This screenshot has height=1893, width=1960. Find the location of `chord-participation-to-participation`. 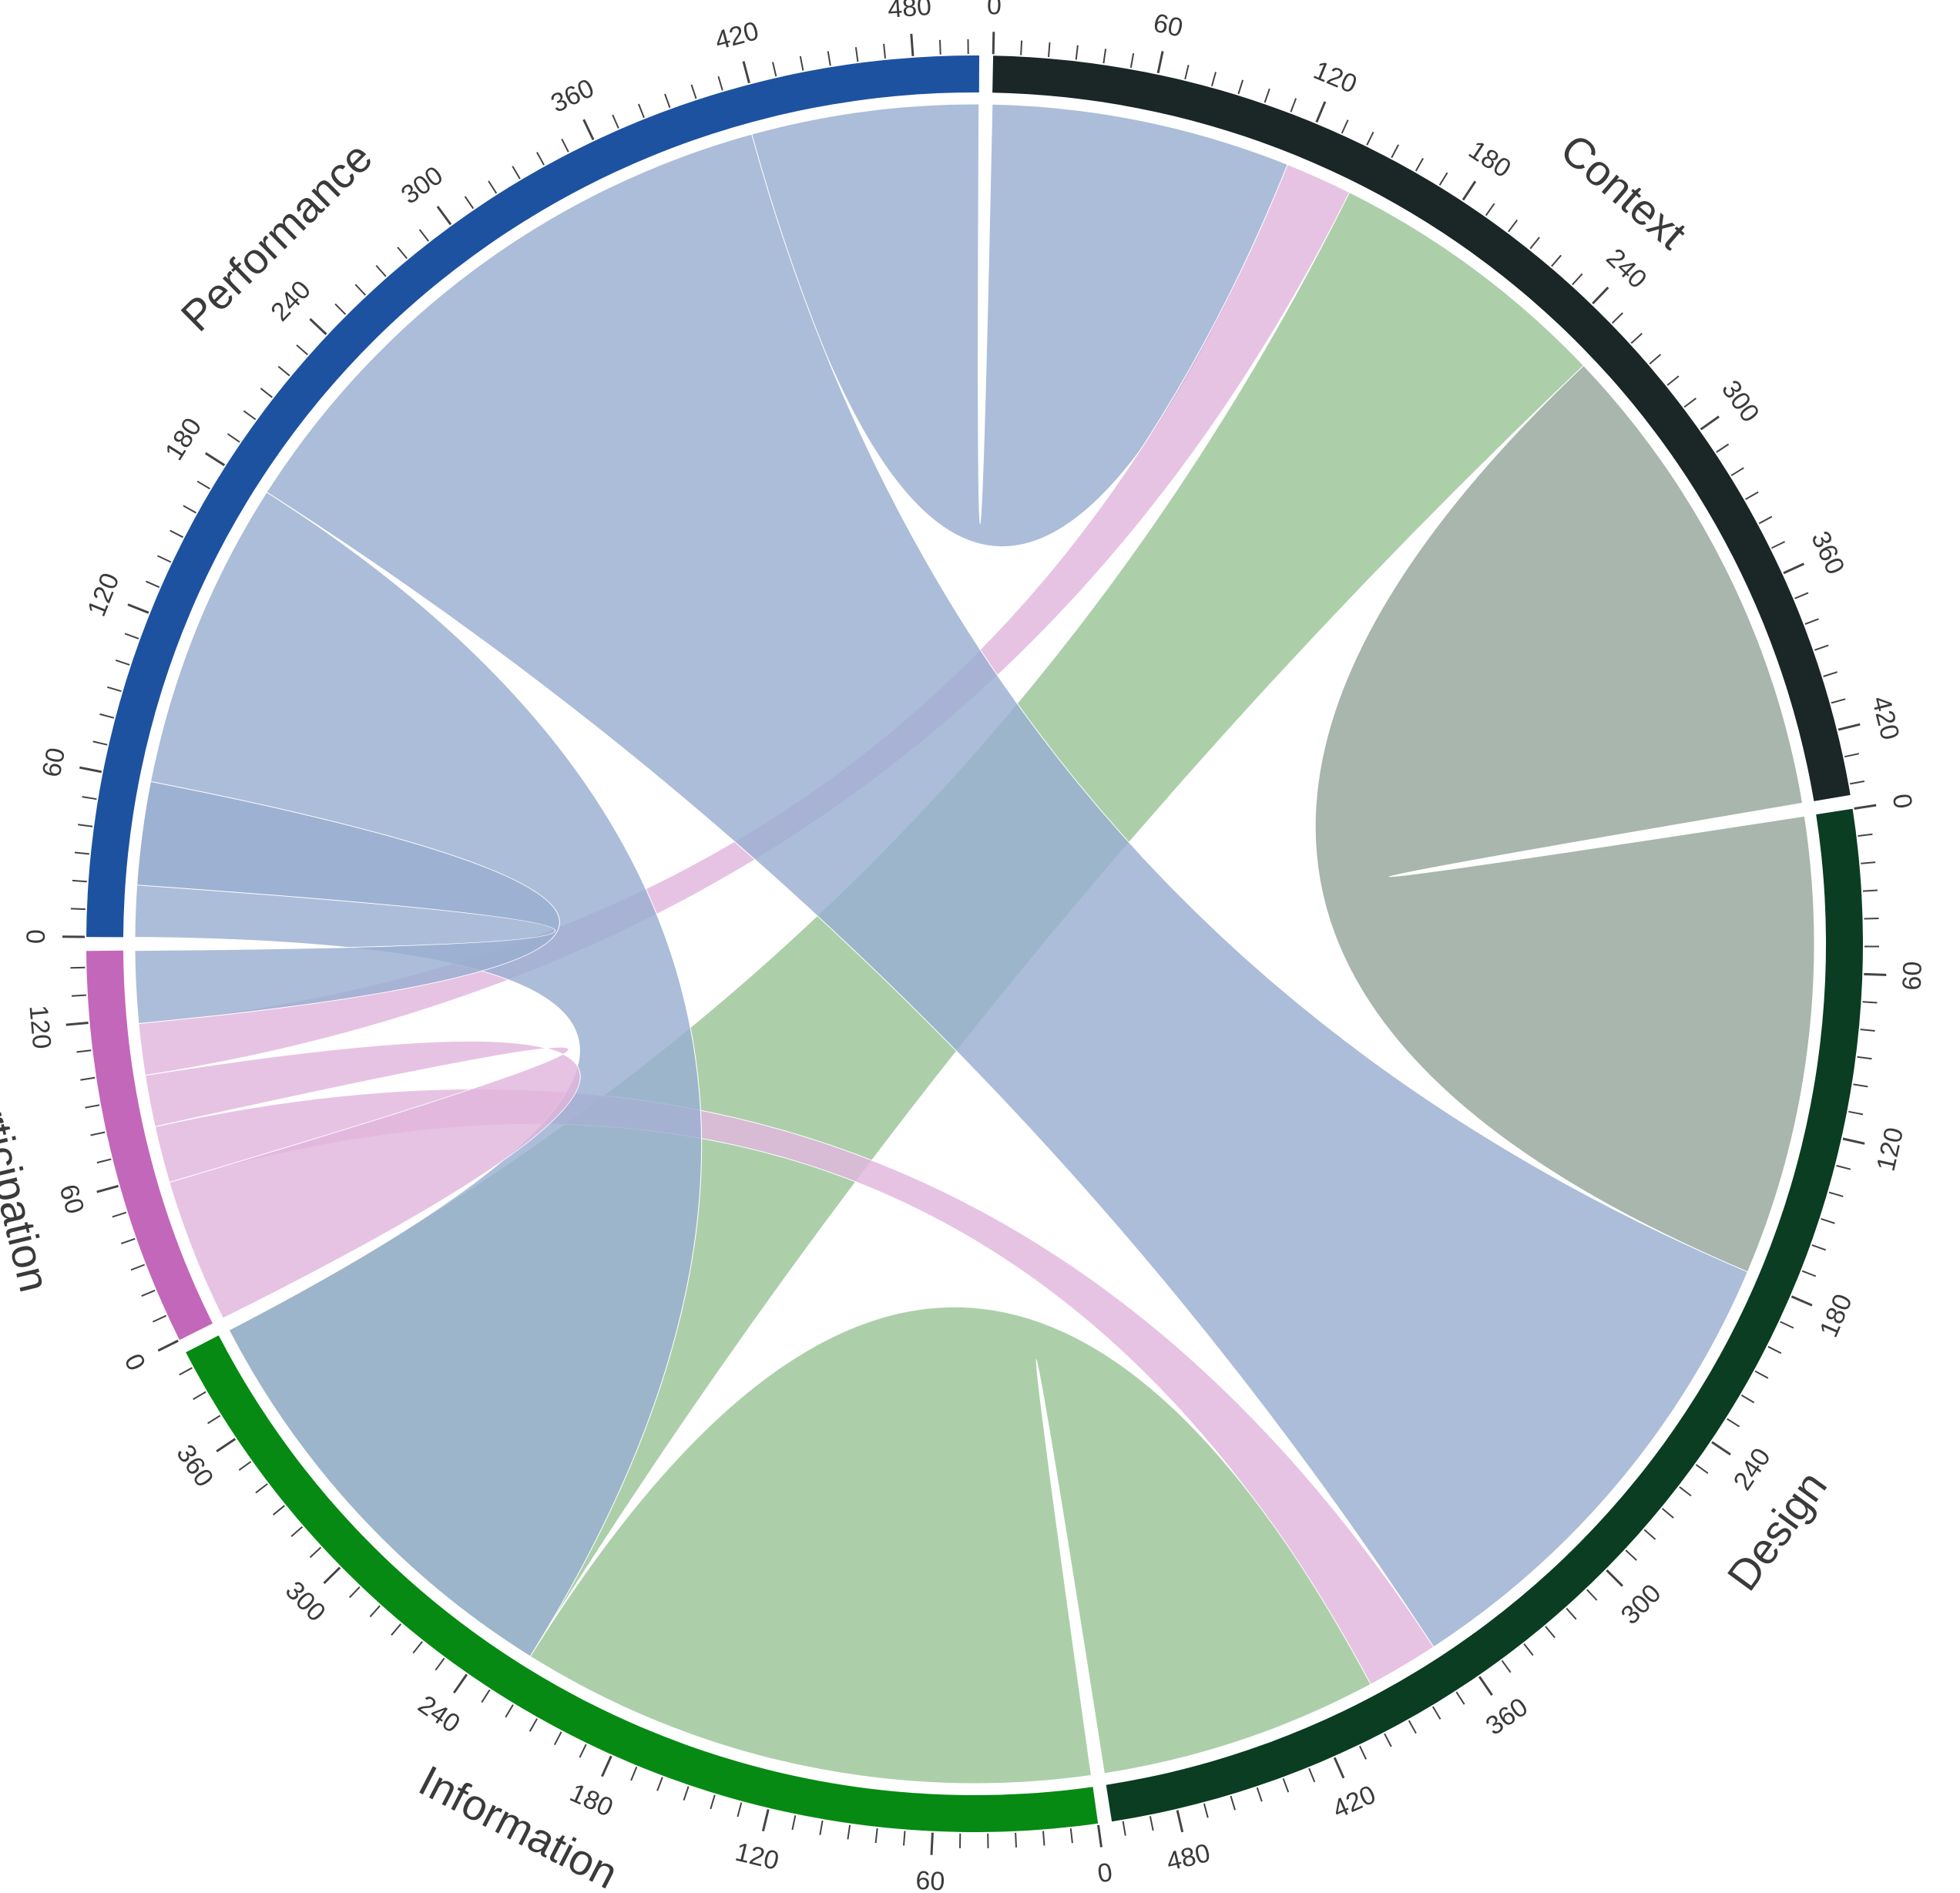

chord-participation-to-participation is located at coordinates (362, 1179).